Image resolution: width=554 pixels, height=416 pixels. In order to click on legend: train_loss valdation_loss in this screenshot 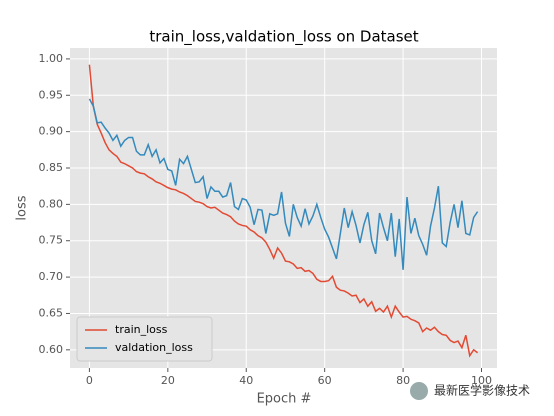, I will do `click(144, 339)`.